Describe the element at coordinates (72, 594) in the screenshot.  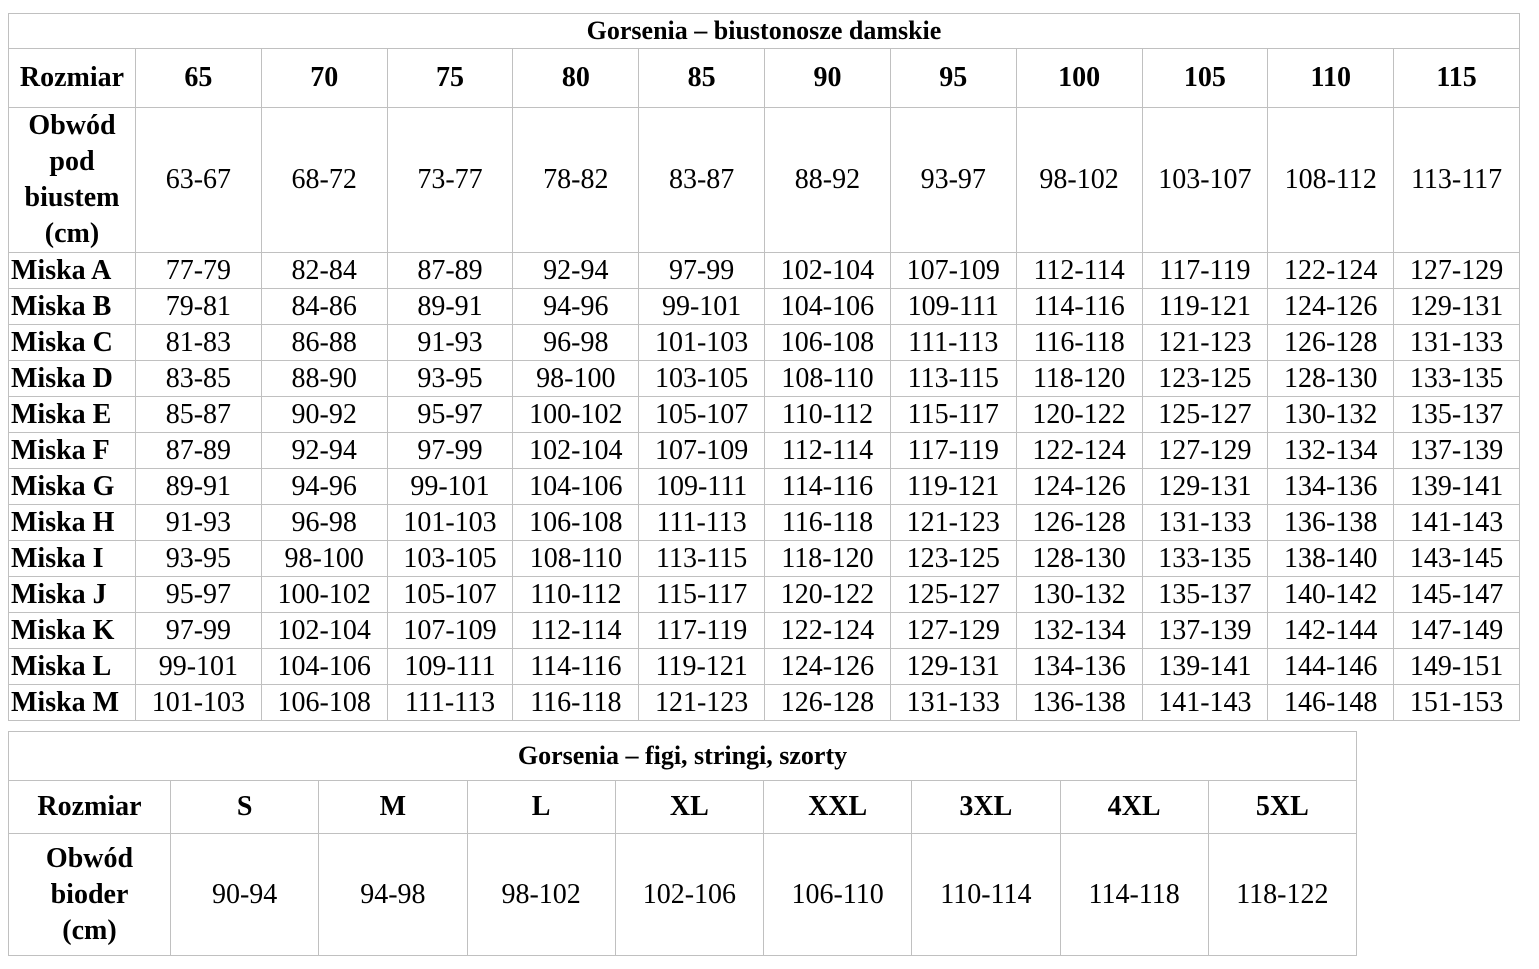
I see `cup-label: Miska J` at that location.